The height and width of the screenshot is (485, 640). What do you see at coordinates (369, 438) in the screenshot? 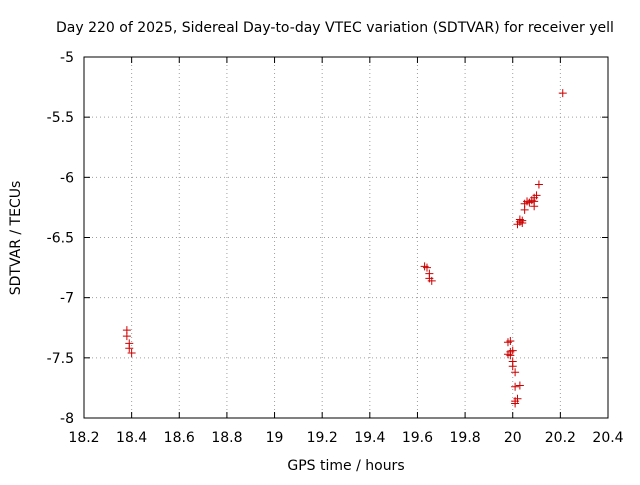
I see `x-tick-label: 19.4` at bounding box center [369, 438].